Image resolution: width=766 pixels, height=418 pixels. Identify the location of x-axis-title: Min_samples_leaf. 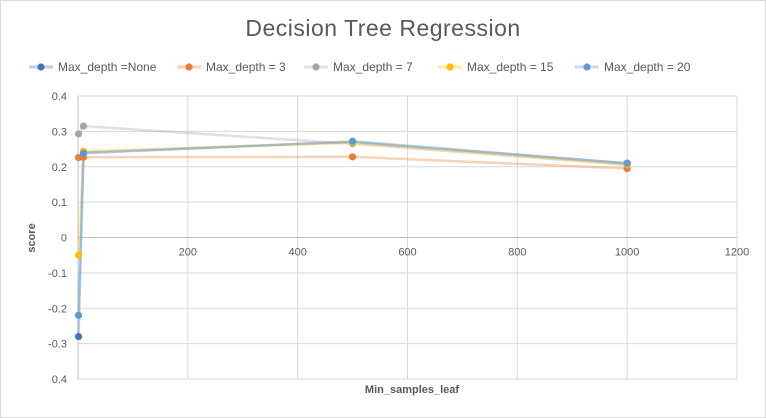
(412, 390).